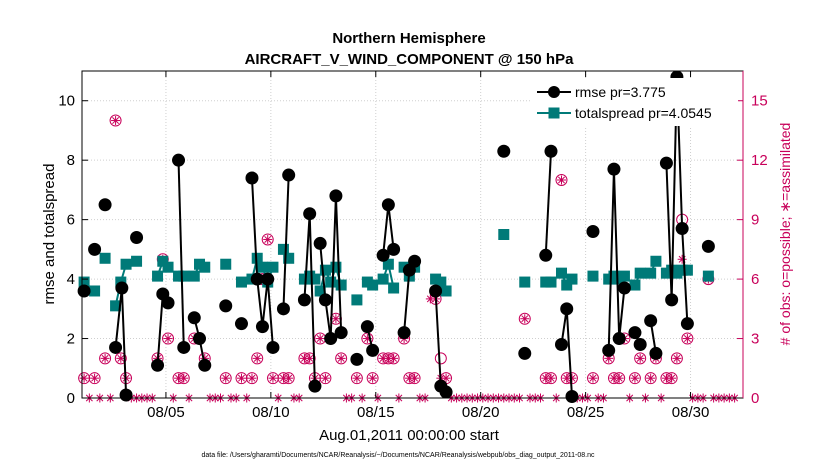  What do you see at coordinates (643, 113) in the screenshot?
I see `legend-entry-spread: totalspread pr=4.0545` at bounding box center [643, 113].